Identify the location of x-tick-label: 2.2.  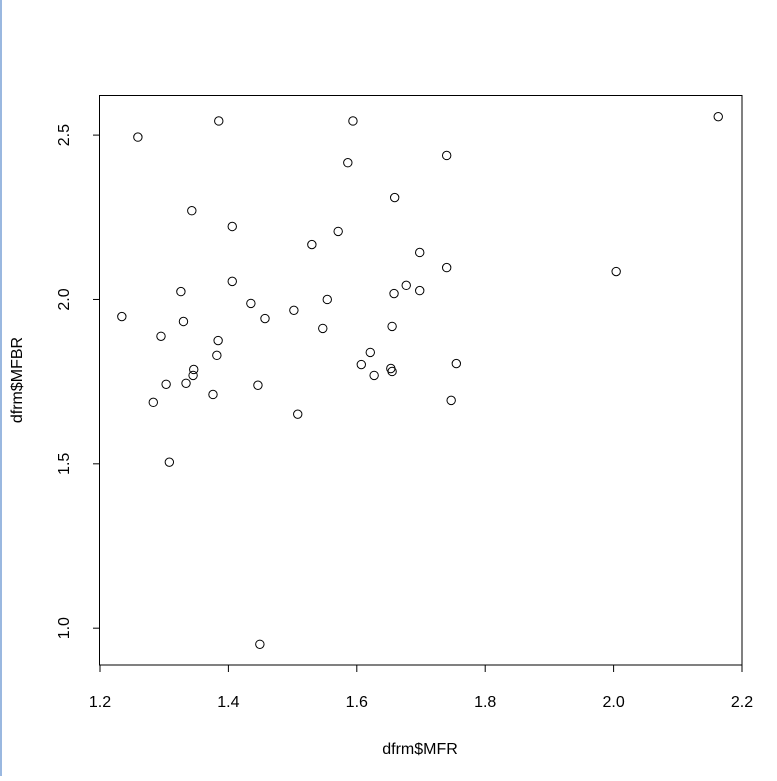
(742, 702).